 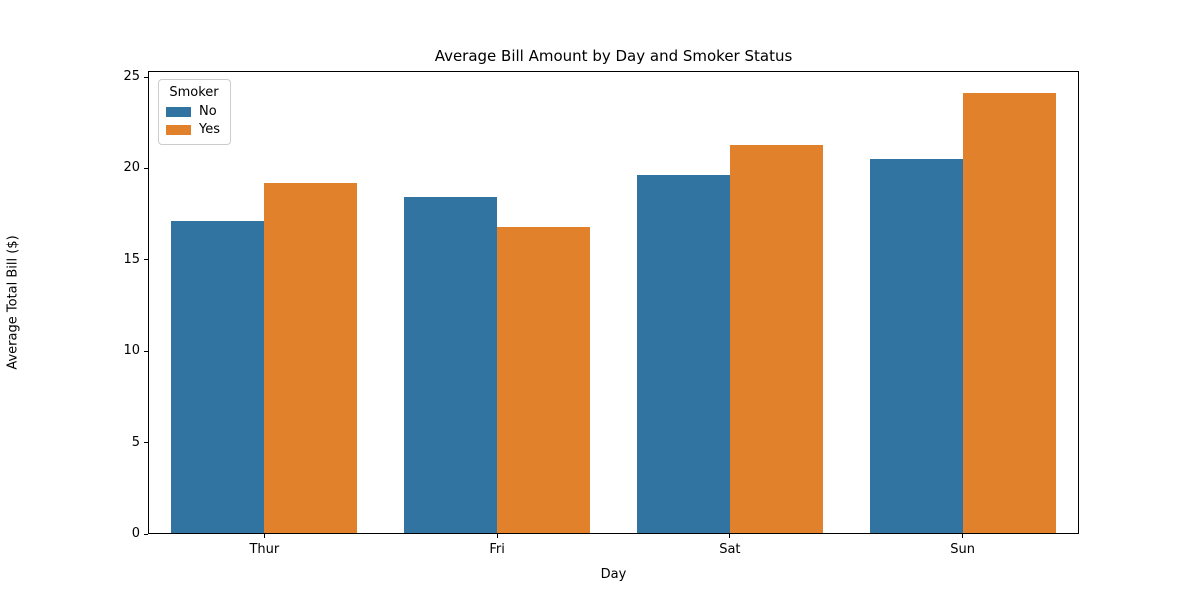 I want to click on x-axis-label: Day, so click(x=613, y=574).